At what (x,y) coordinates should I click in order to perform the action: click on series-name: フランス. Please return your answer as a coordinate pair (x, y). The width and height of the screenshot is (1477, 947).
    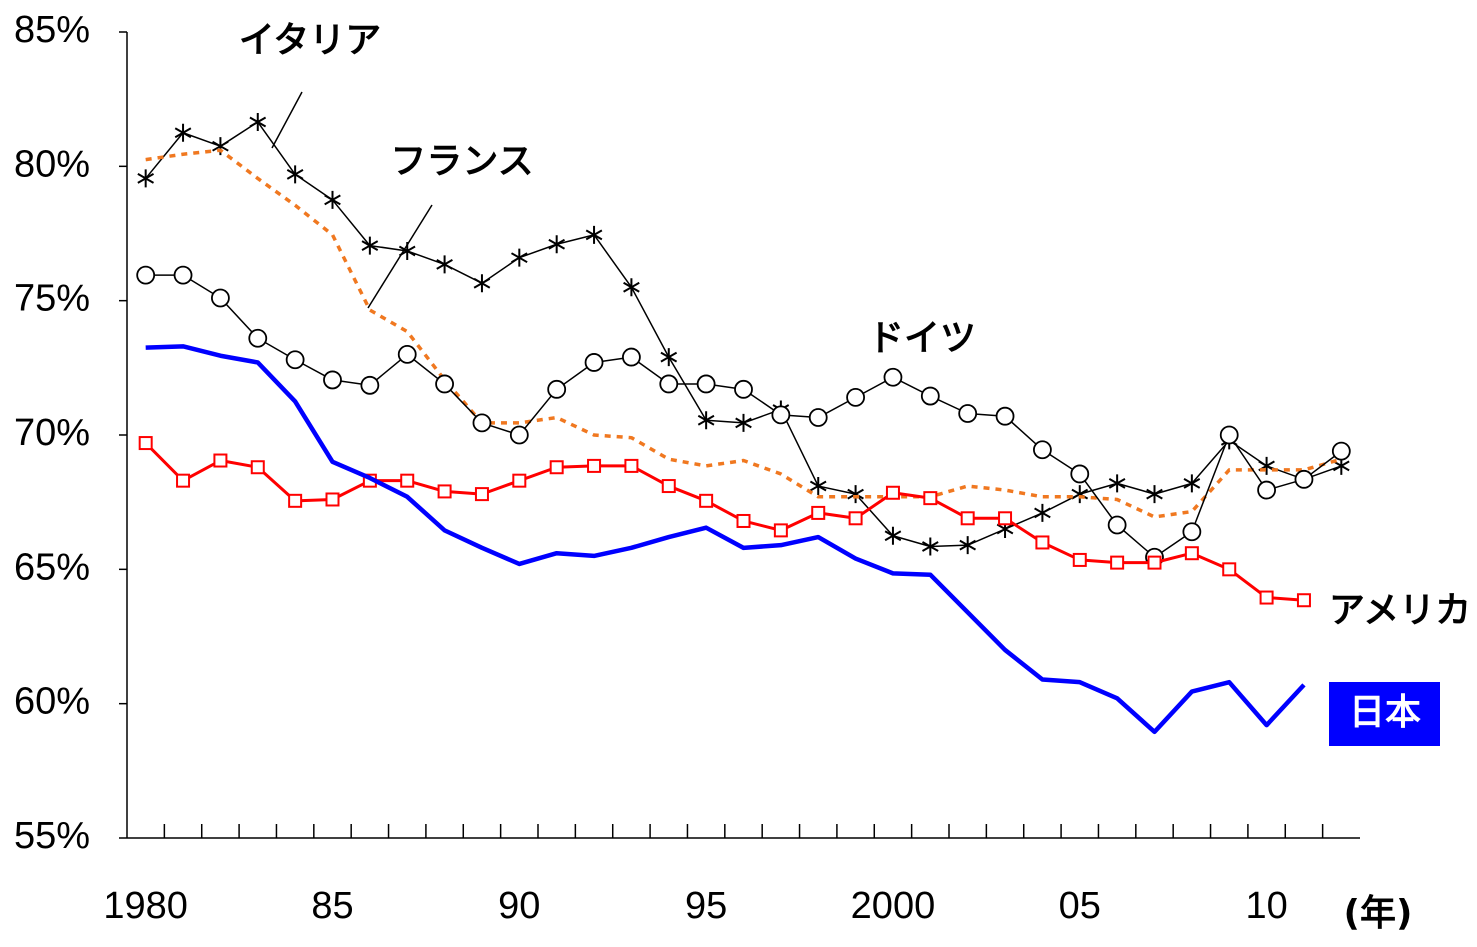
    Looking at the image, I should click on (461, 161).